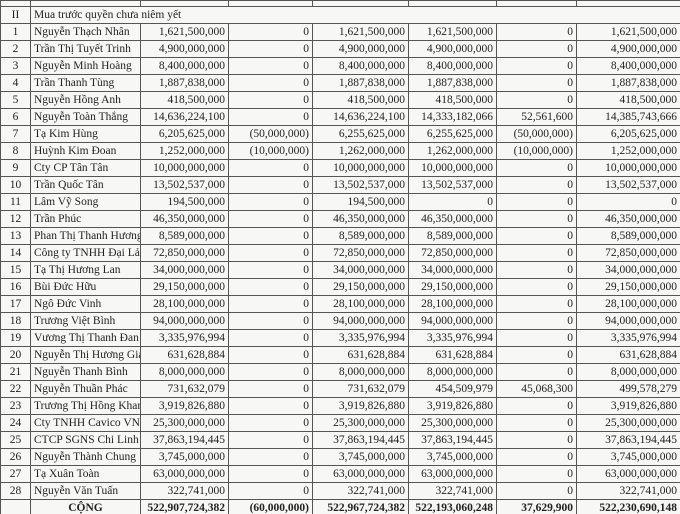 The height and width of the screenshot is (514, 680). What do you see at coordinates (452, 372) in the screenshot?
I see `amount-cell: 8,000,000,000` at bounding box center [452, 372].